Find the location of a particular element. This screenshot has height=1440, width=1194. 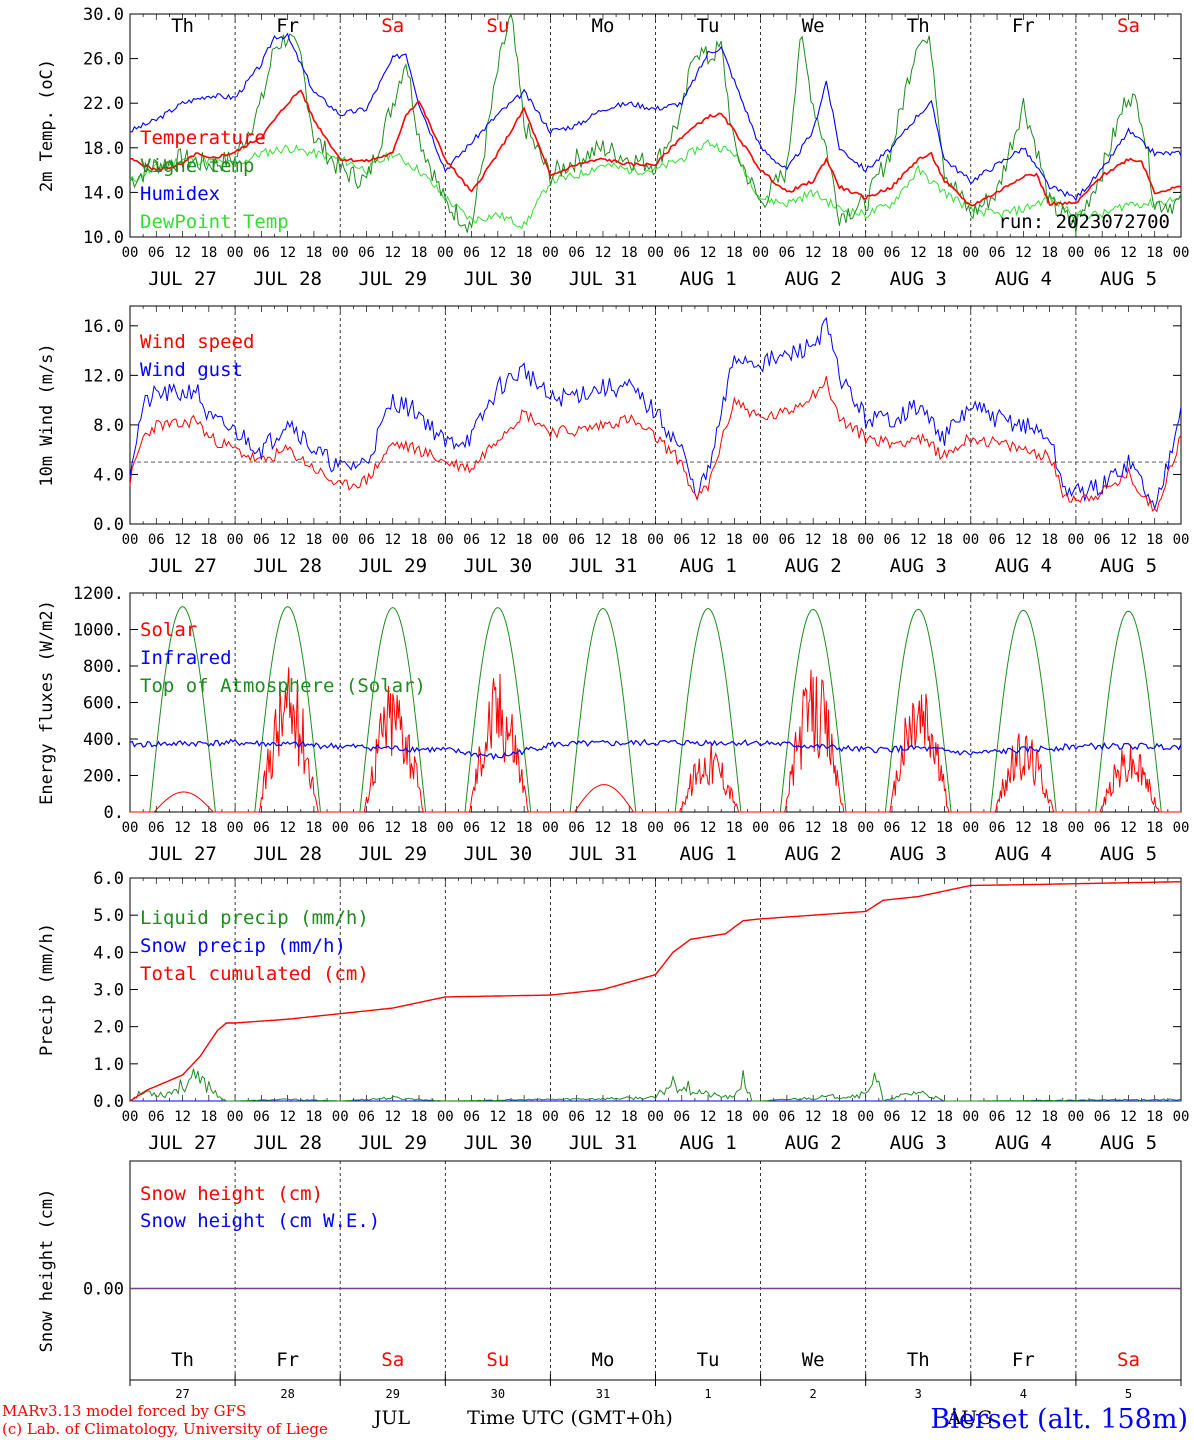

wind-gust-line is located at coordinates (655, 413).